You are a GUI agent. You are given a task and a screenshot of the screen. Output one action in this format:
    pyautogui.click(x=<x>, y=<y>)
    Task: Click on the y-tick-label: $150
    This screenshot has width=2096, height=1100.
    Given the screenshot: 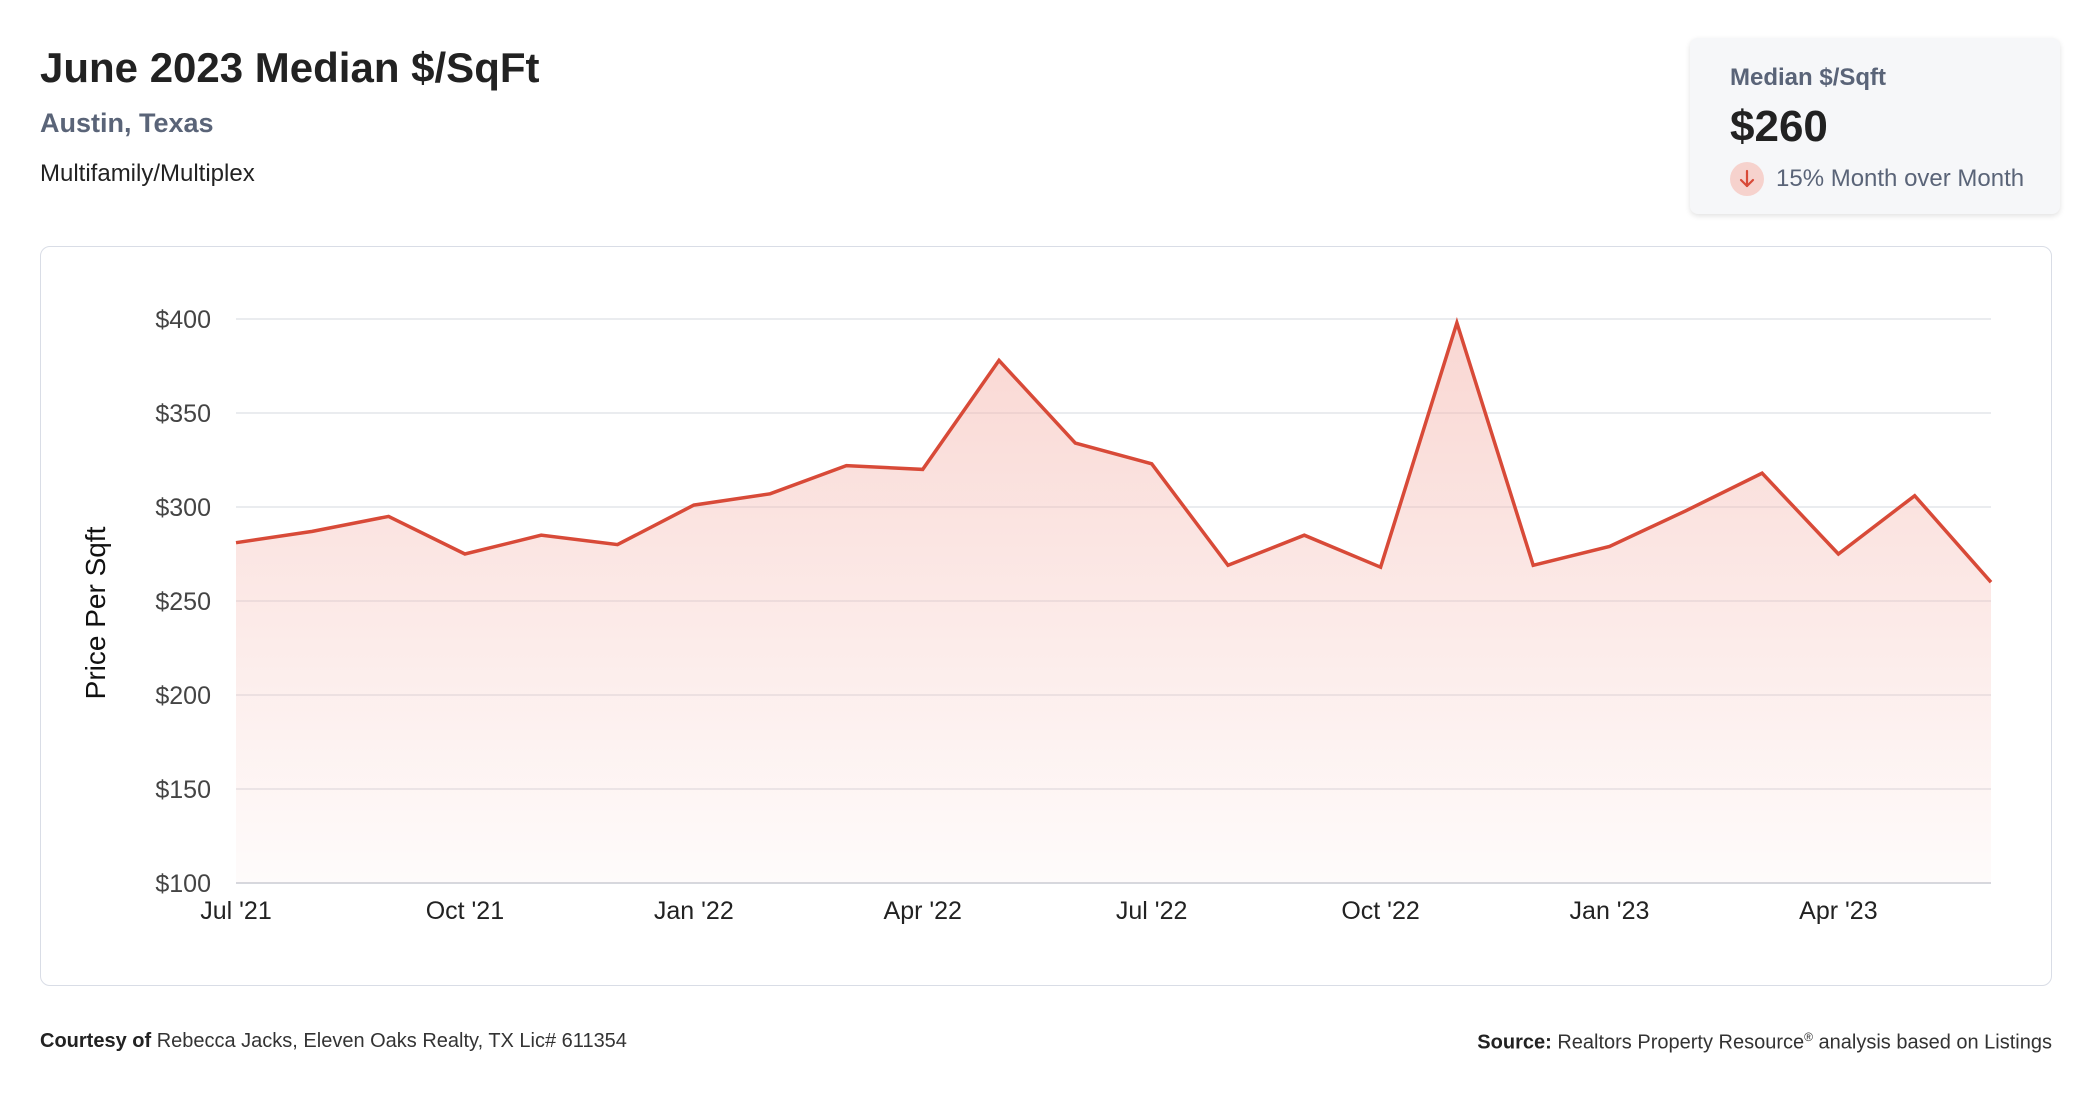 What is the action you would take?
    pyautogui.click(x=183, y=790)
    